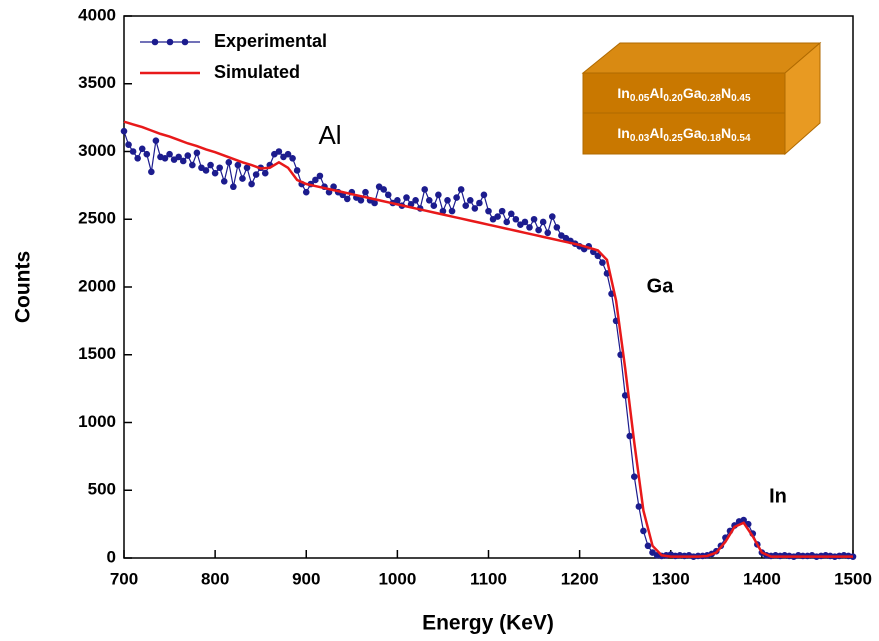  What do you see at coordinates (97, 218) in the screenshot?
I see `y-tick-label: 2500` at bounding box center [97, 218].